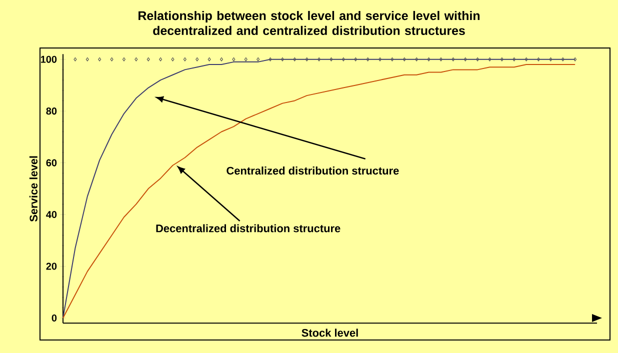 The width and height of the screenshot is (618, 353). Describe the element at coordinates (48, 59) in the screenshot. I see `y-tick-label: 100` at that location.